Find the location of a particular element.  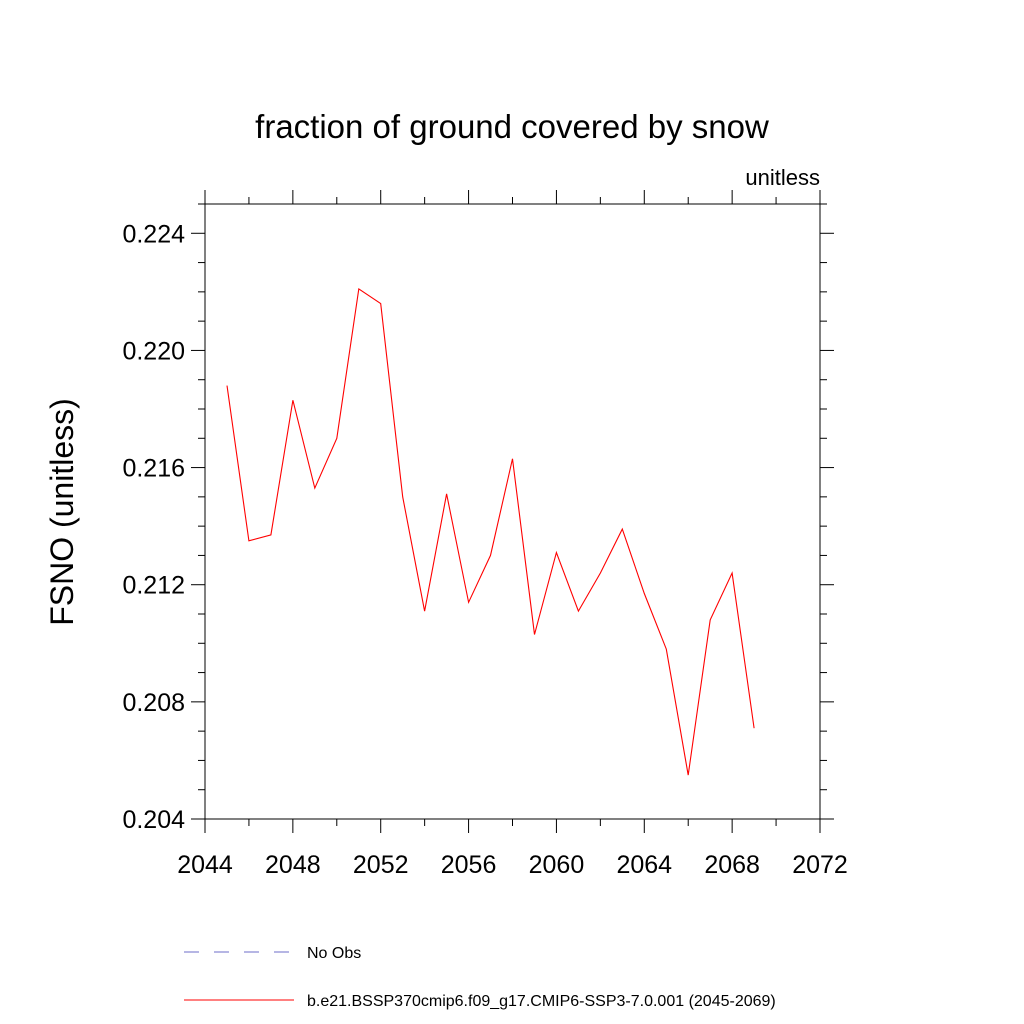

y-tick-label: 0.204 is located at coordinates (153, 820).